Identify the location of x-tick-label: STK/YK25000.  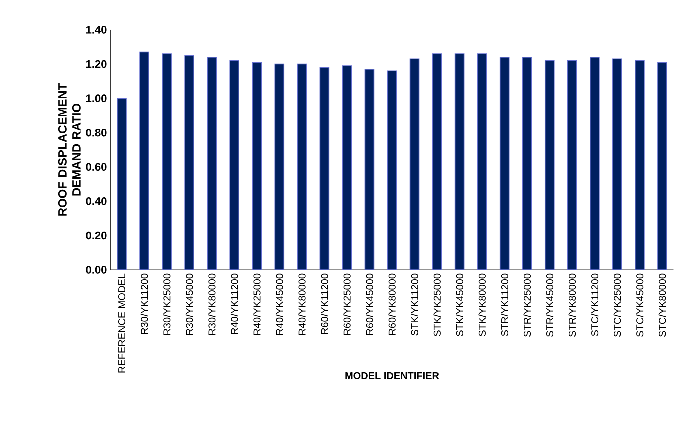
(437, 305).